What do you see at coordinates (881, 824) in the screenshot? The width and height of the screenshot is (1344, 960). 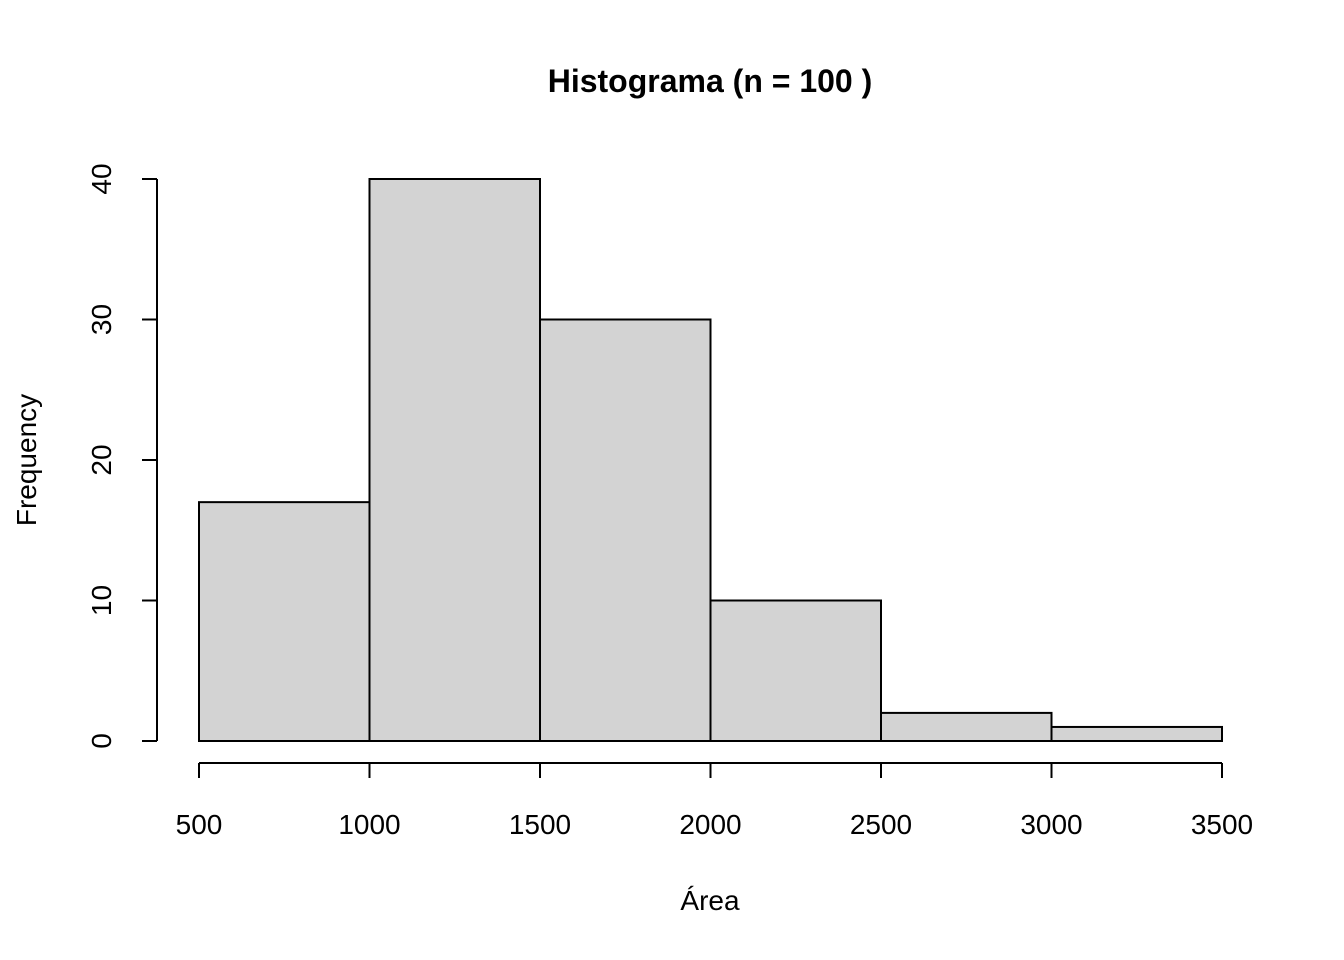 I see `x-tick-label-4: 2500` at bounding box center [881, 824].